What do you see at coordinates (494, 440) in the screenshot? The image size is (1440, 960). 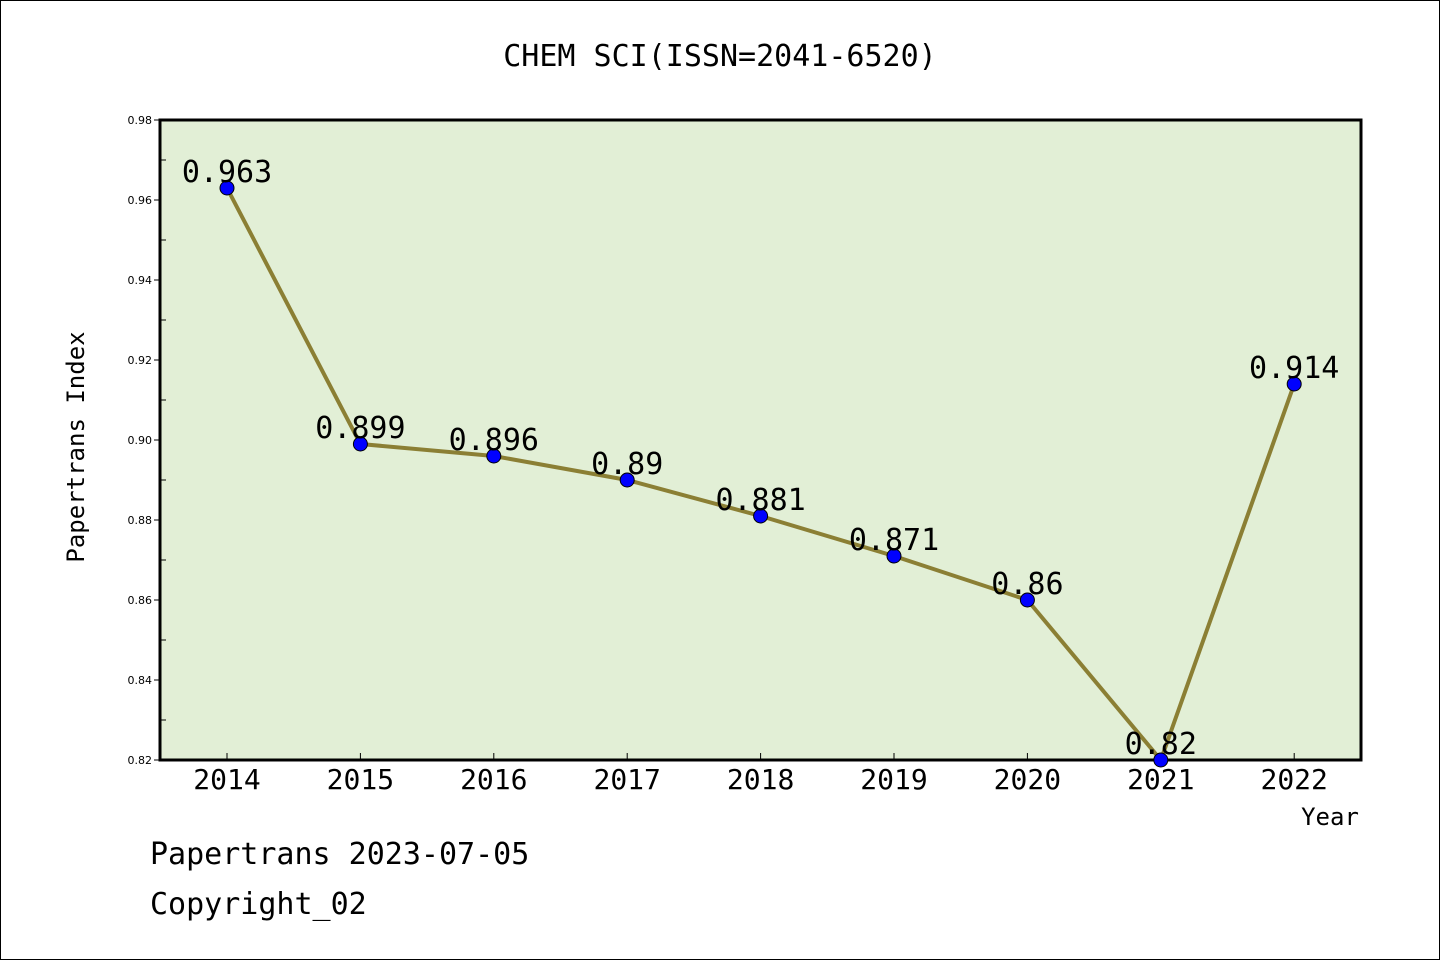 I see `data-label: 0.896` at bounding box center [494, 440].